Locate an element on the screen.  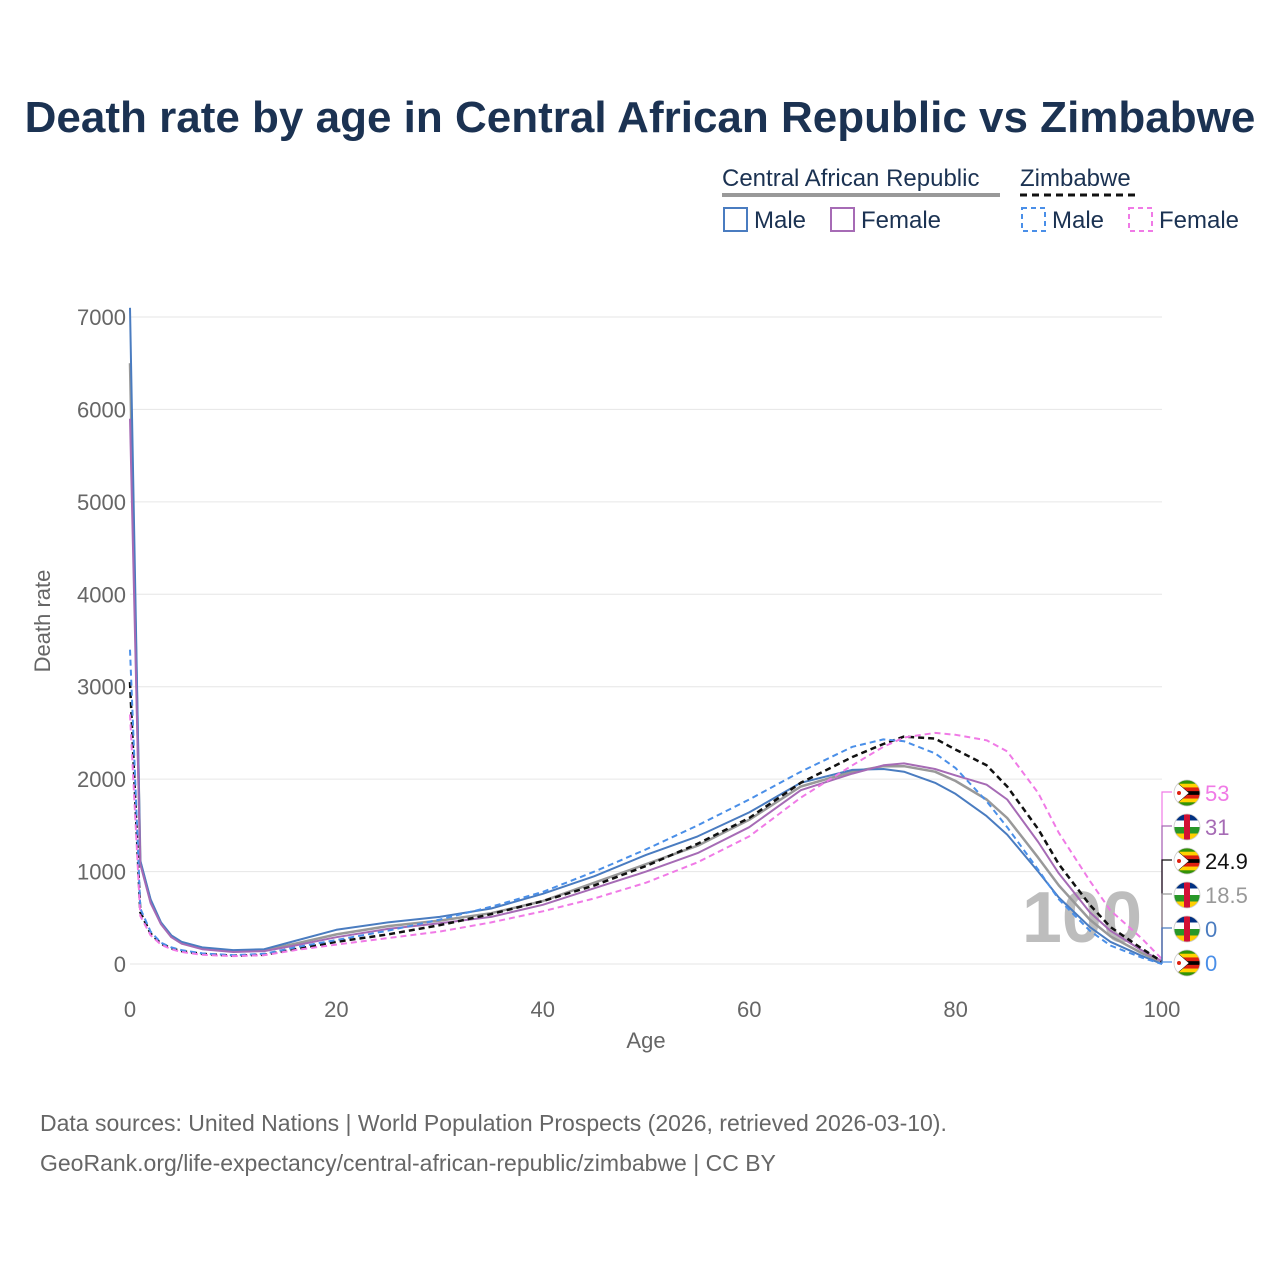
x-tick-label: 0 is located at coordinates (130, 1009).